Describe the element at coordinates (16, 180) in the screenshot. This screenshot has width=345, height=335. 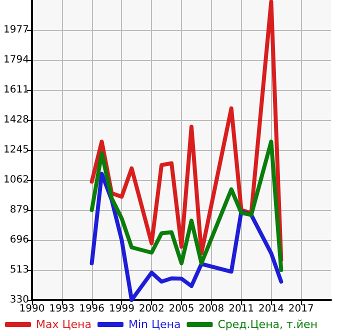
I see `y-tick-label: 1062` at that location.